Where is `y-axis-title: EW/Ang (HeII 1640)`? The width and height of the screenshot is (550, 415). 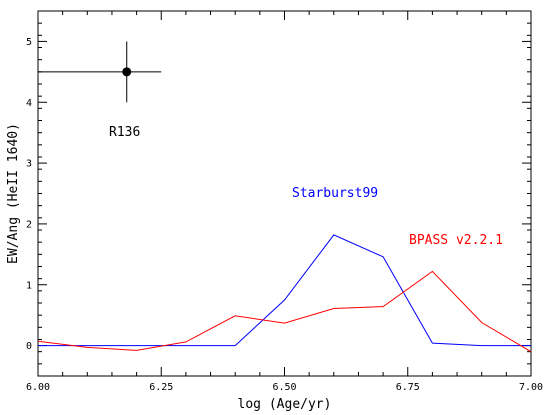 y-axis-title: EW/Ang (HeII 1640) is located at coordinates (13, 193).